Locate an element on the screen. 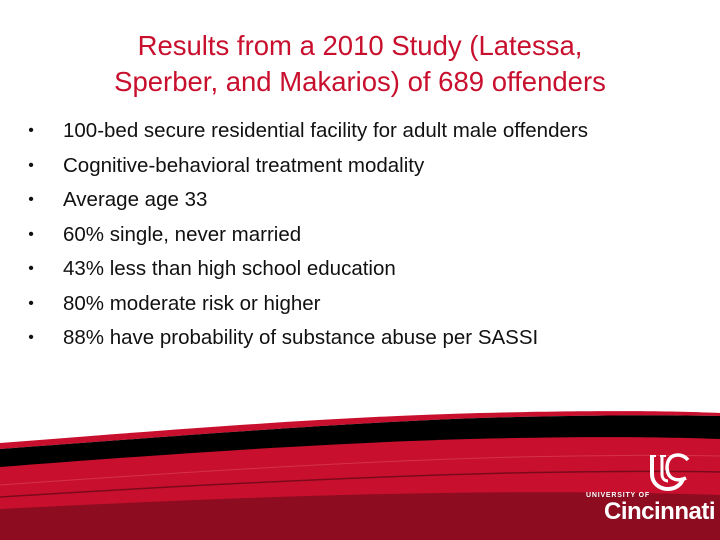  bullet-item: • Cognitive-behavioral treatment modality is located at coordinates (306, 166).